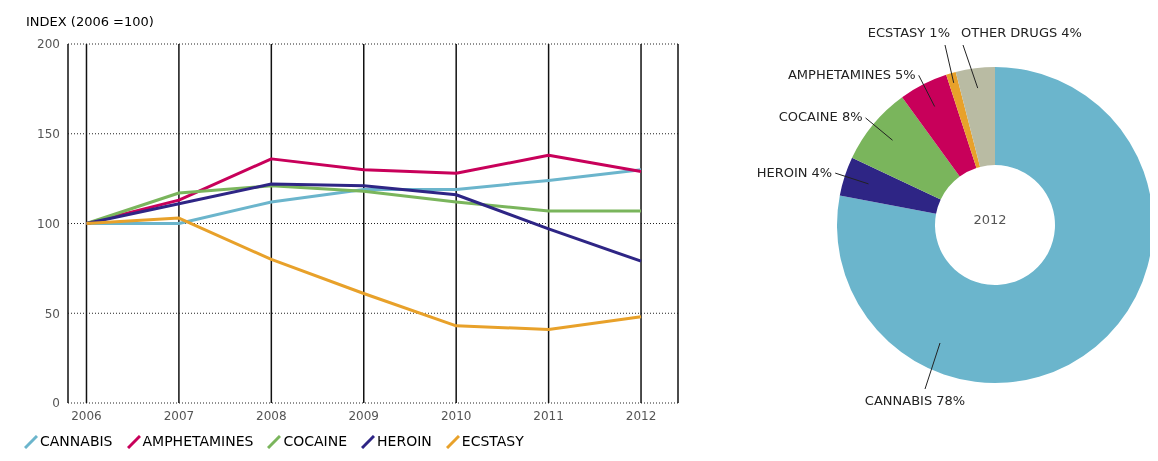 Image resolution: width=1158 pixels, height=461 pixels. Describe the element at coordinates (990, 220) in the screenshot. I see `text: 2012` at that location.